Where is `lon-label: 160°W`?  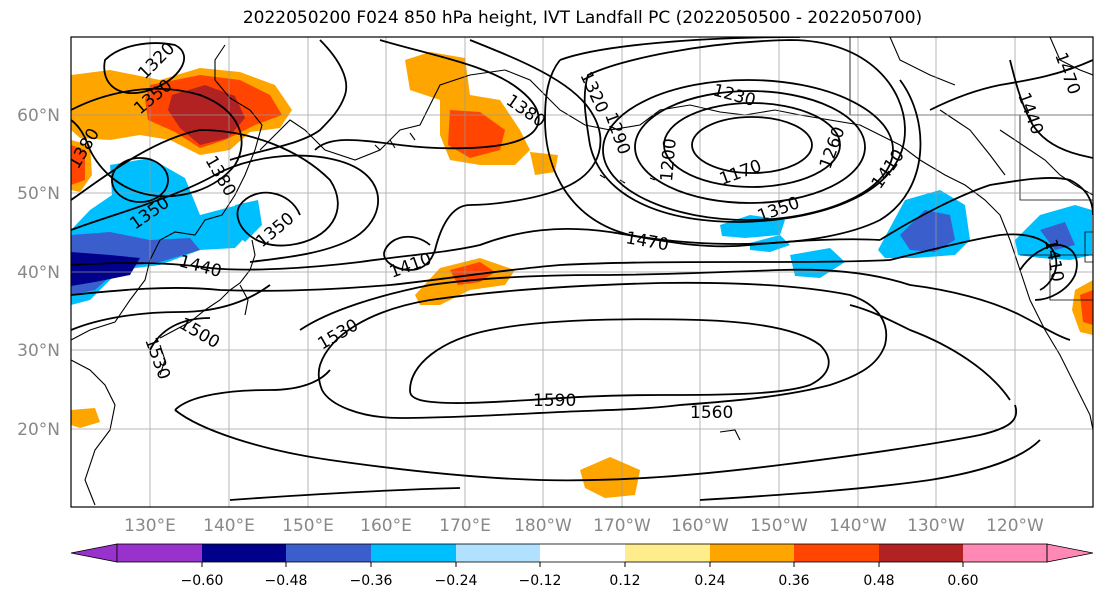
lon-label: 160°W is located at coordinates (700, 526).